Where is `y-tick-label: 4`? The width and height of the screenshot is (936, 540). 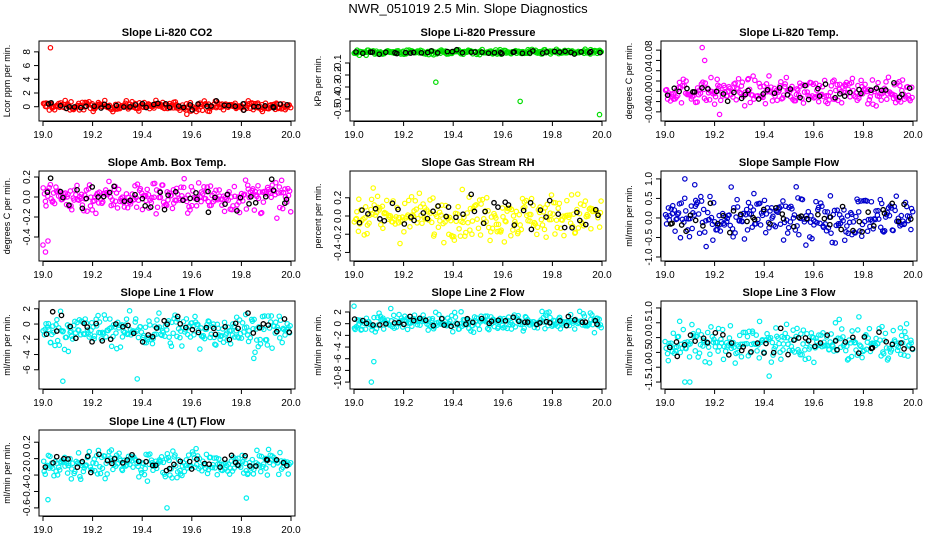 y-tick-label: 4 is located at coordinates (27, 79).